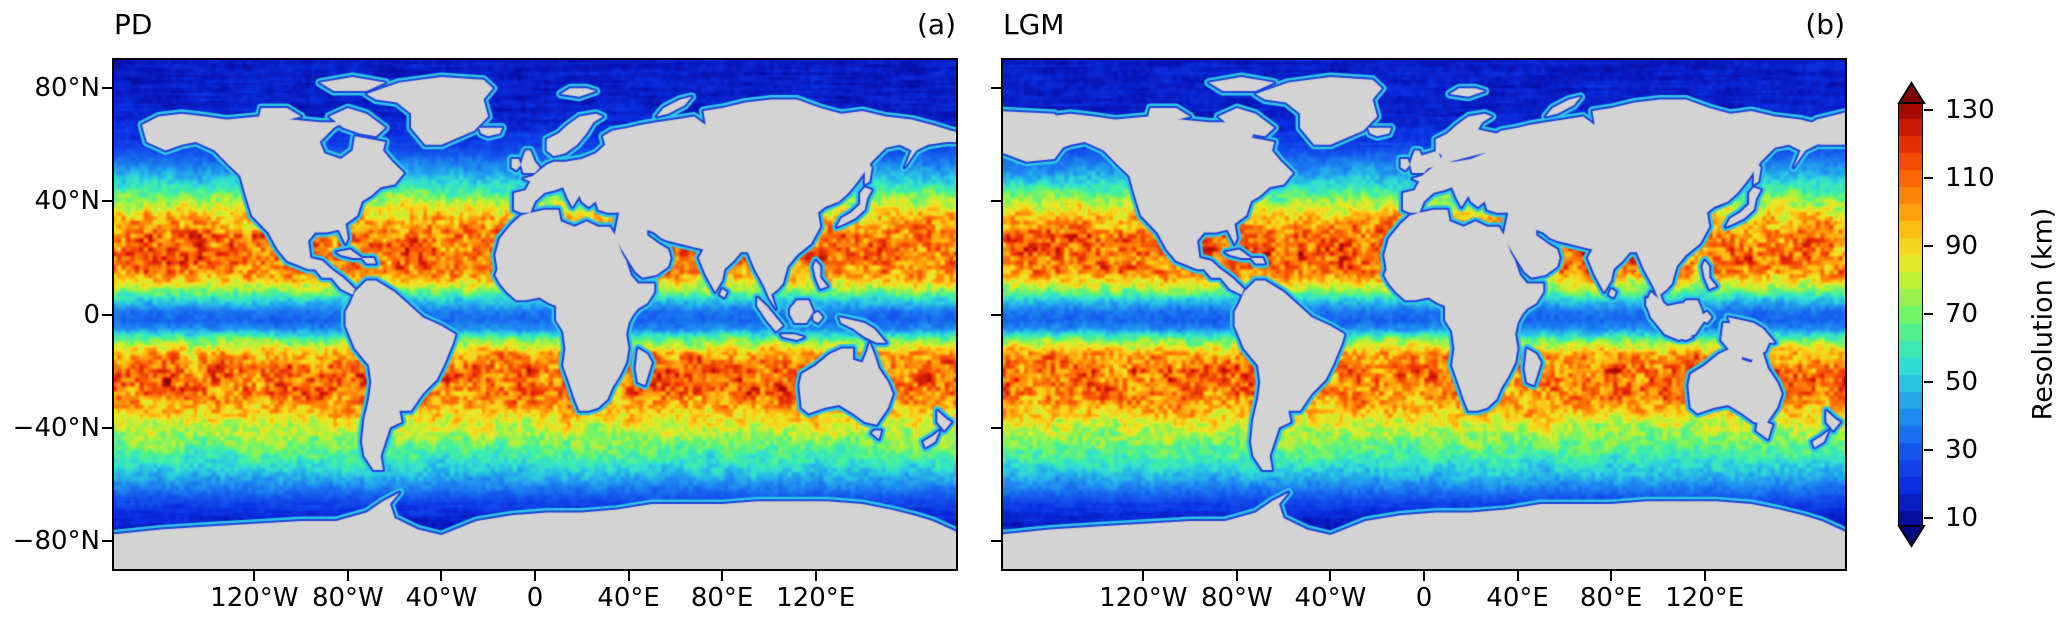 This screenshot has width=2067, height=628. What do you see at coordinates (1962, 518) in the screenshot?
I see `colorbar-tick-label: 10` at bounding box center [1962, 518].